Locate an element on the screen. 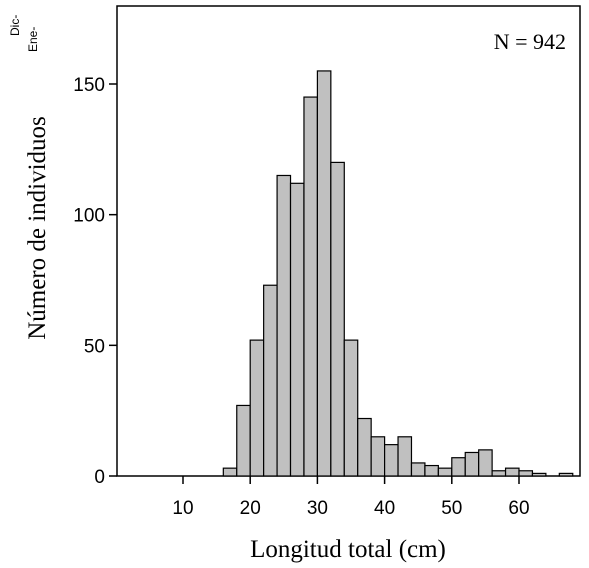 The image size is (589, 568). y-tick-label: 100 is located at coordinates (89, 216).